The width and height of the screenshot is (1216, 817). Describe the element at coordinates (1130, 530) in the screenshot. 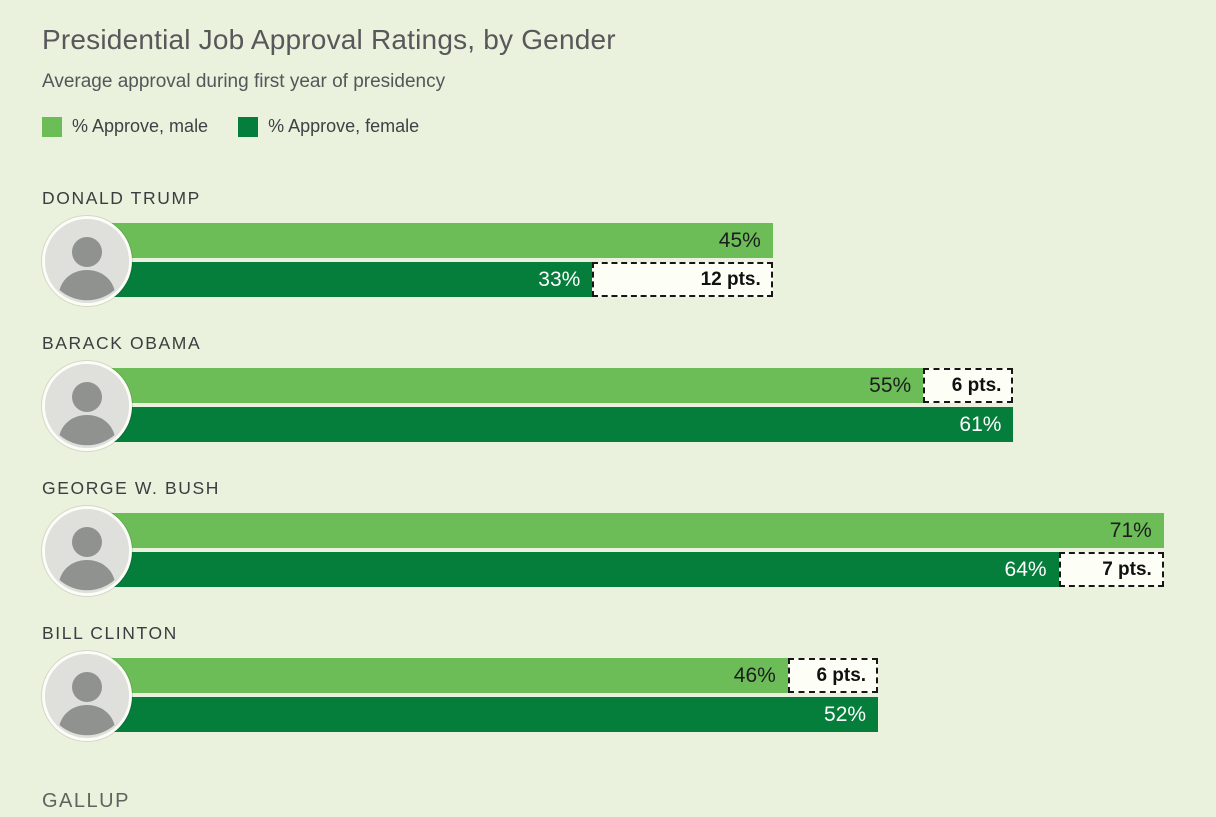

I see `male-value-label: 71%` at that location.